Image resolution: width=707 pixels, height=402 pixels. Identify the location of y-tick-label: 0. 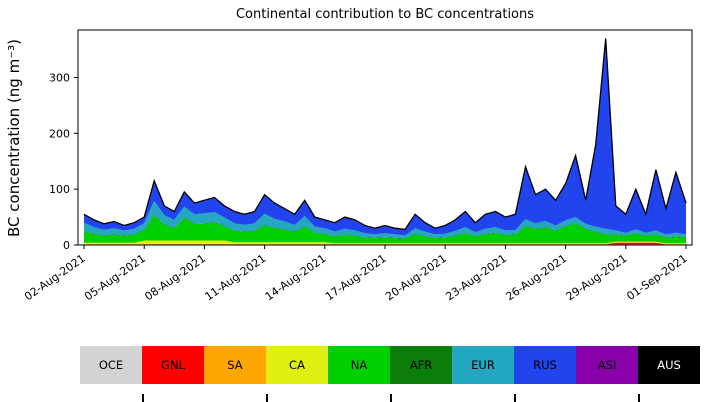
(66, 245).